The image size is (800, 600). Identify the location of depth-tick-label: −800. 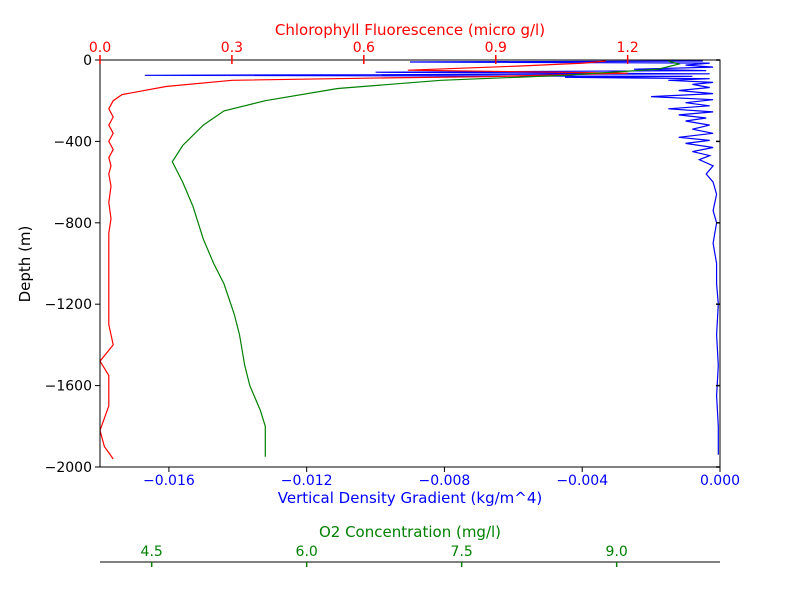
(73, 224).